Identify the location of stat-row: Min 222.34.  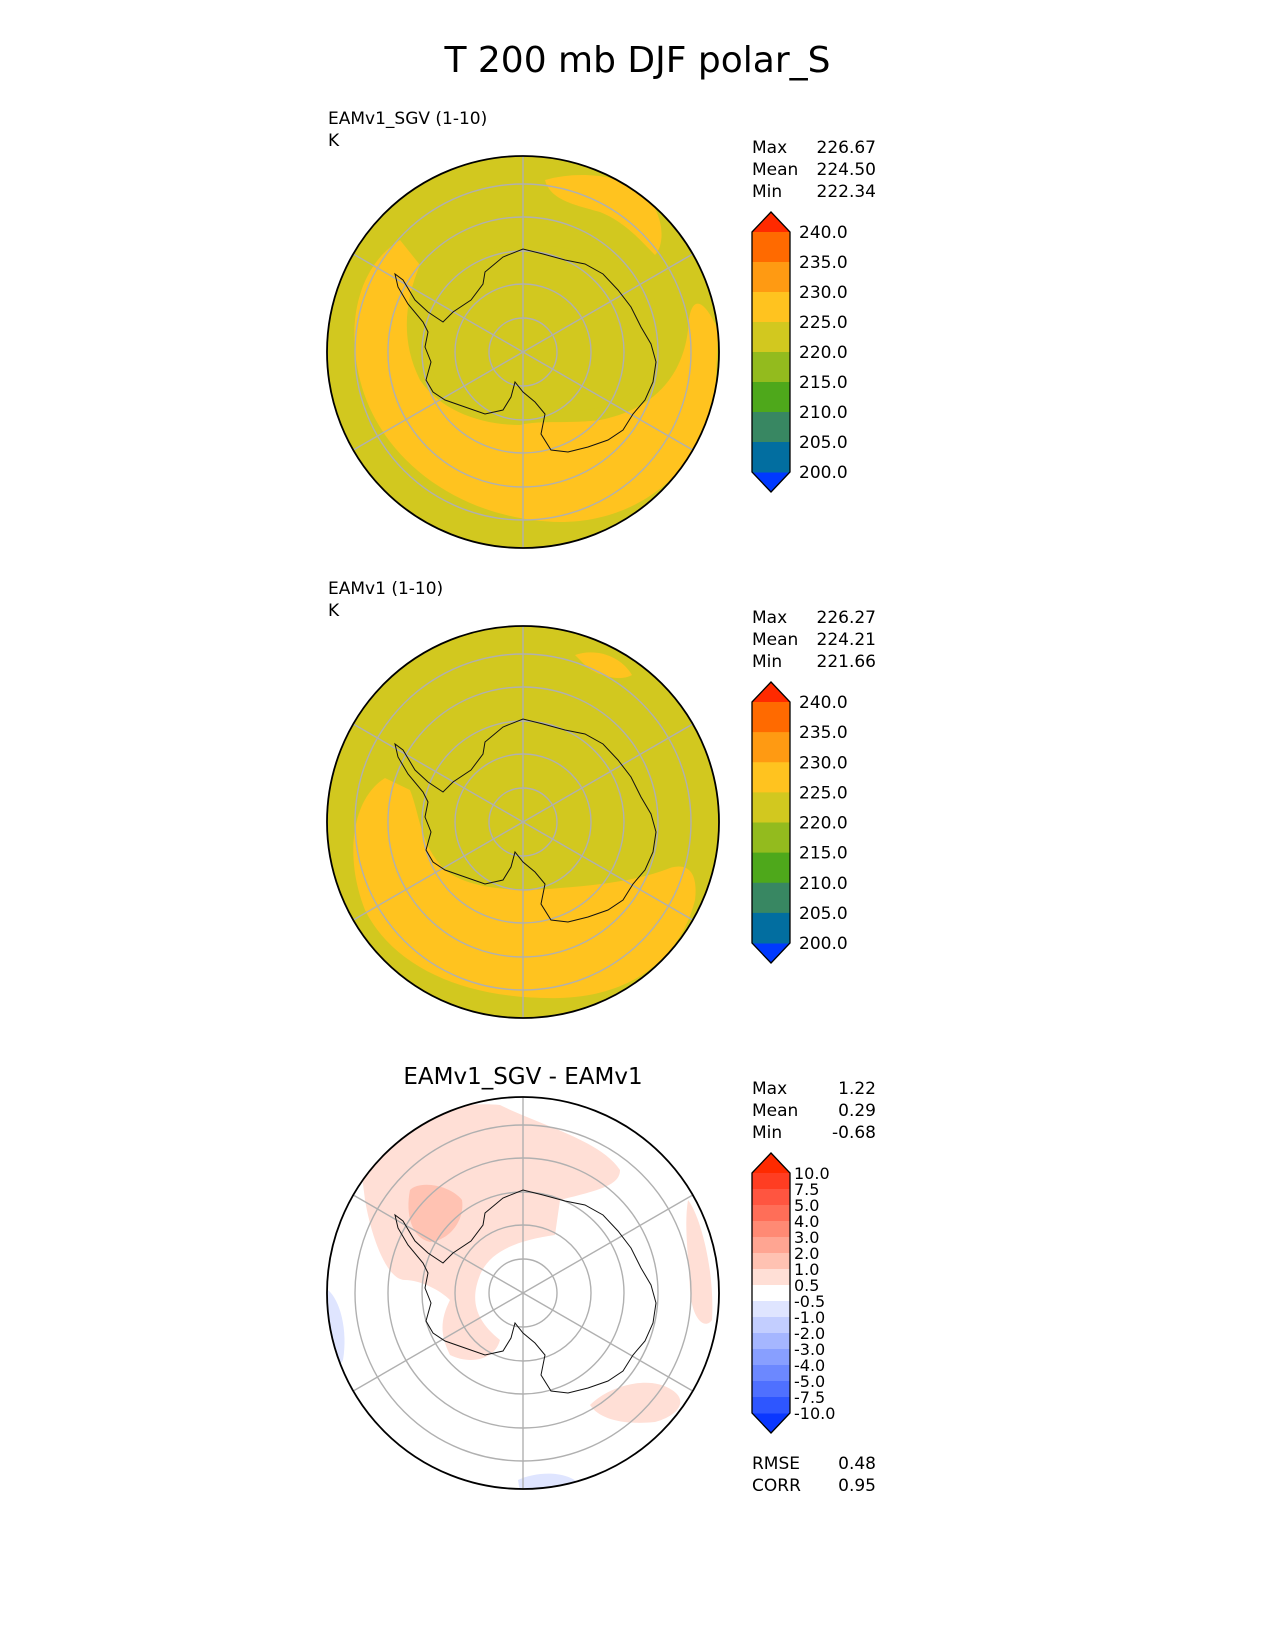
(814, 192).